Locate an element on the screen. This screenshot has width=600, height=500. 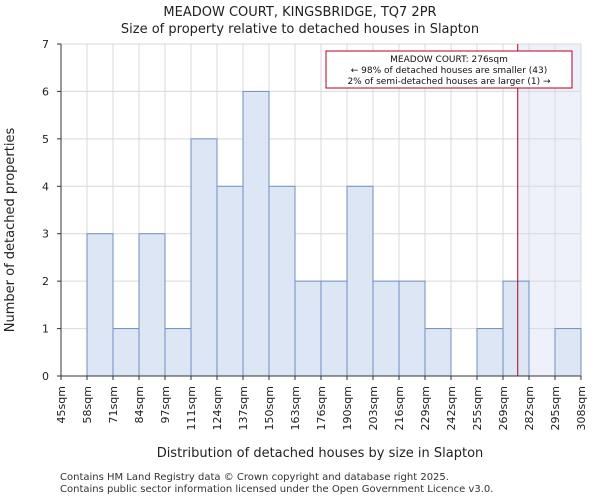
annotation-line-1: MEADOW COURT: 276sqm is located at coordinates (449, 60).